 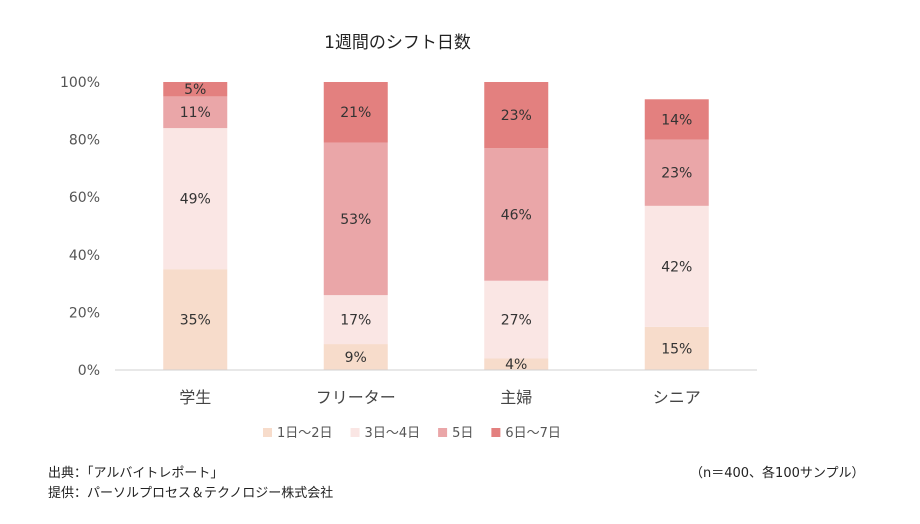 I want to click on data-label: 49%, so click(x=195, y=200).